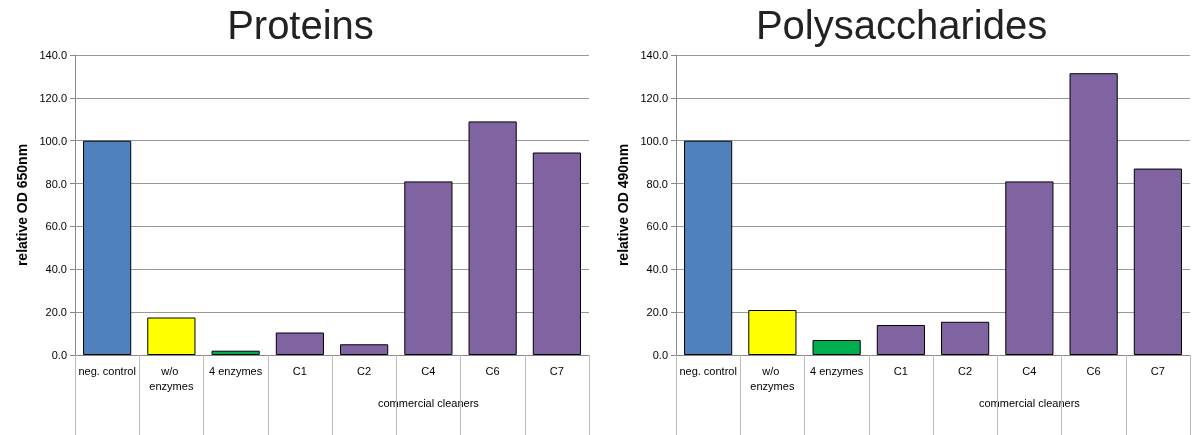  What do you see at coordinates (300, 25) in the screenshot?
I see `chart-title: Proteins` at bounding box center [300, 25].